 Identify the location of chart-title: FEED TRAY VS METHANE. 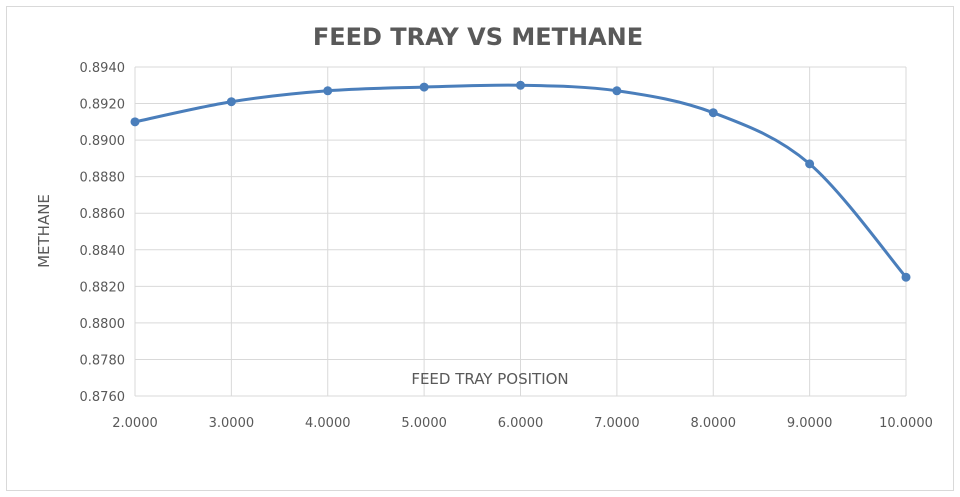
(478, 37).